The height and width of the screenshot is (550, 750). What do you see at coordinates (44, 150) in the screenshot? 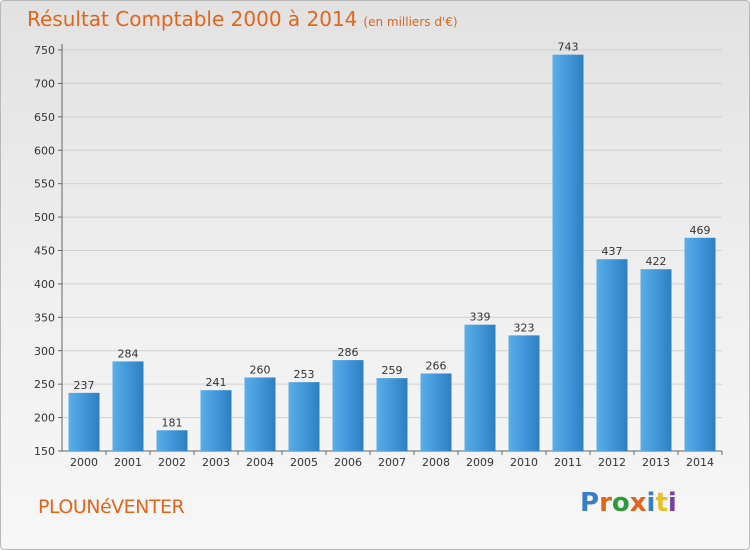
I see `y-tick-label: 600` at bounding box center [44, 150].